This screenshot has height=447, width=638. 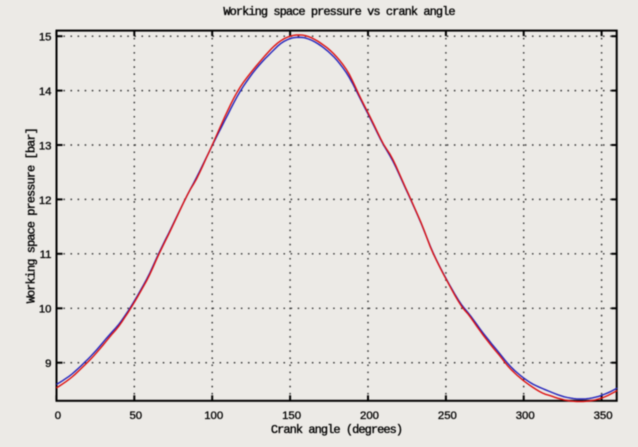 I want to click on svg-text: 15, so click(x=45, y=38).